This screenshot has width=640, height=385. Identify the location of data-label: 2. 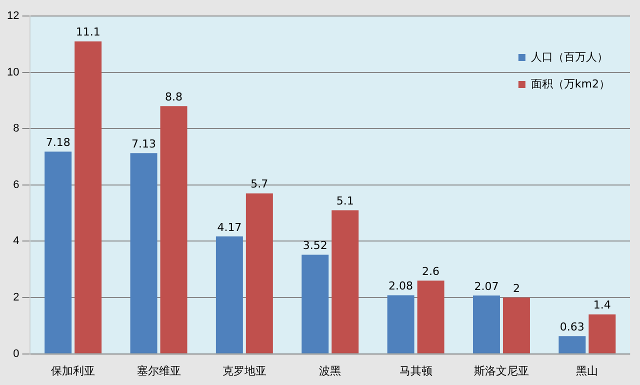
(516, 288).